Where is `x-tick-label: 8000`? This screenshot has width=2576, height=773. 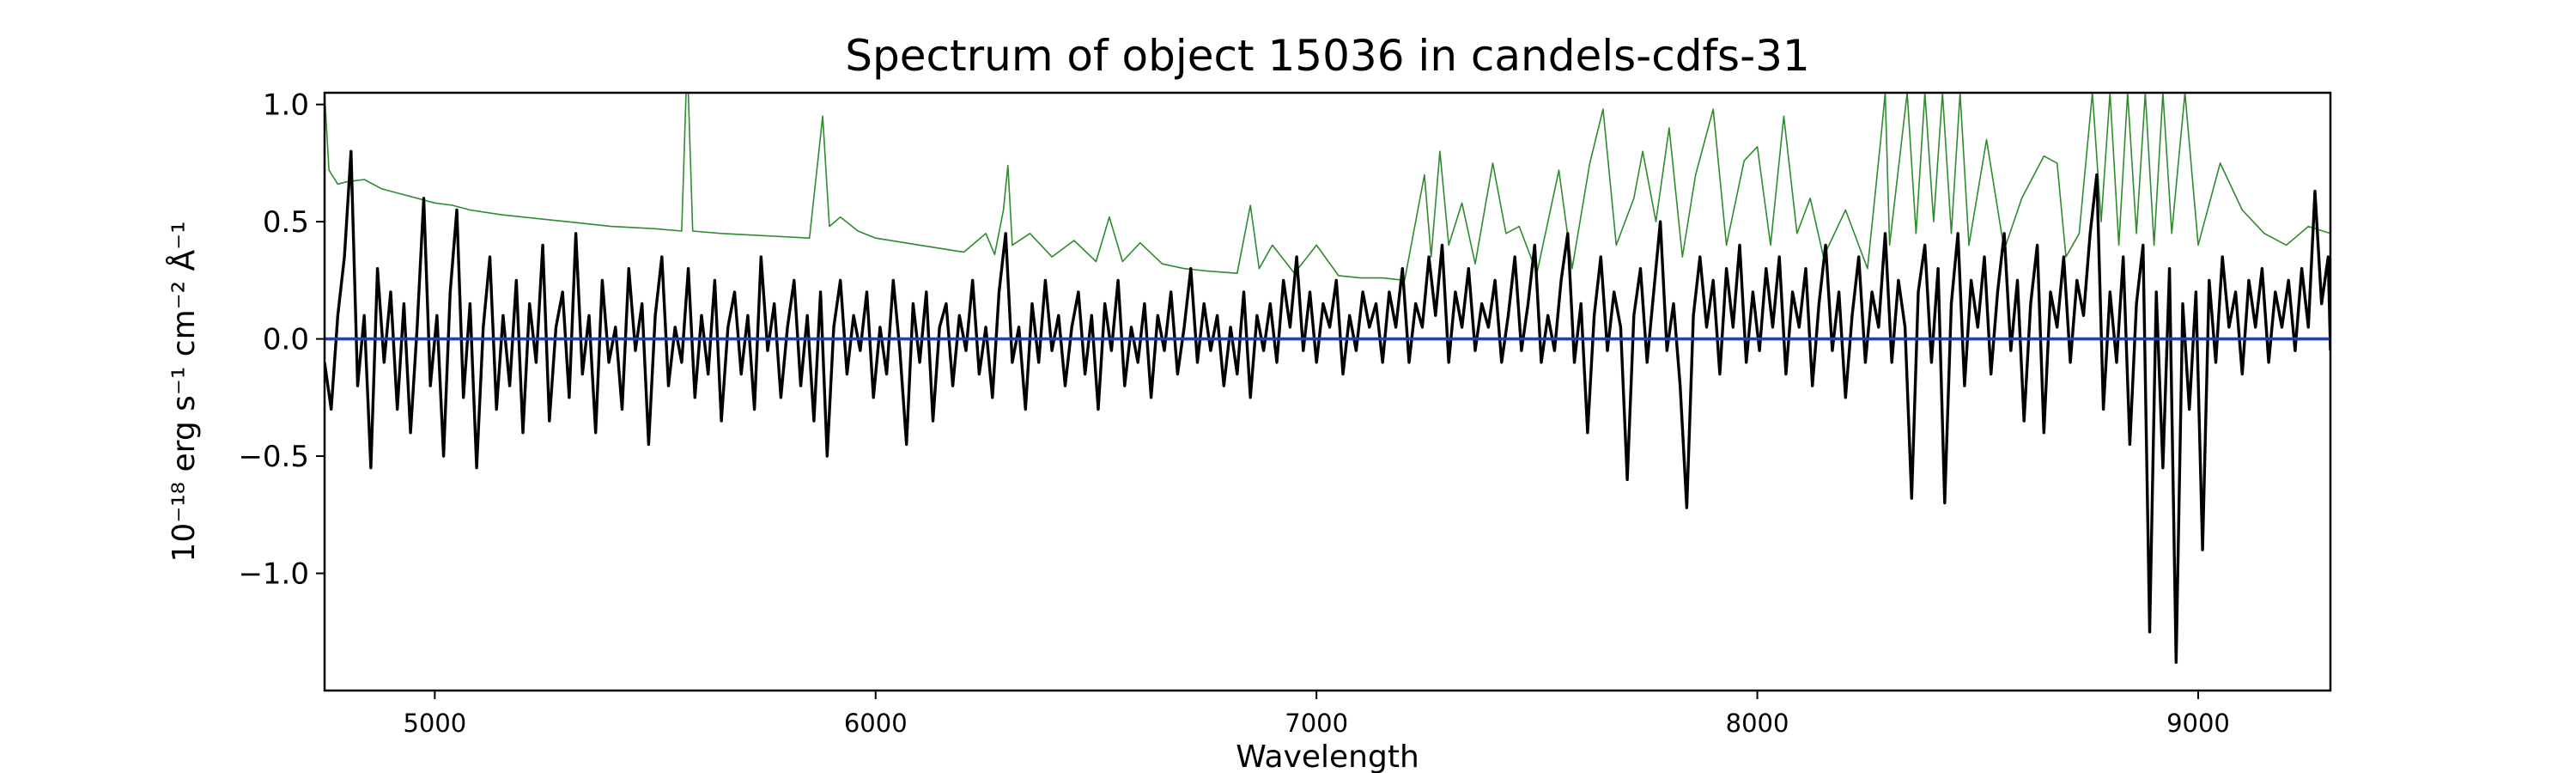 x-tick-label: 8000 is located at coordinates (1758, 723).